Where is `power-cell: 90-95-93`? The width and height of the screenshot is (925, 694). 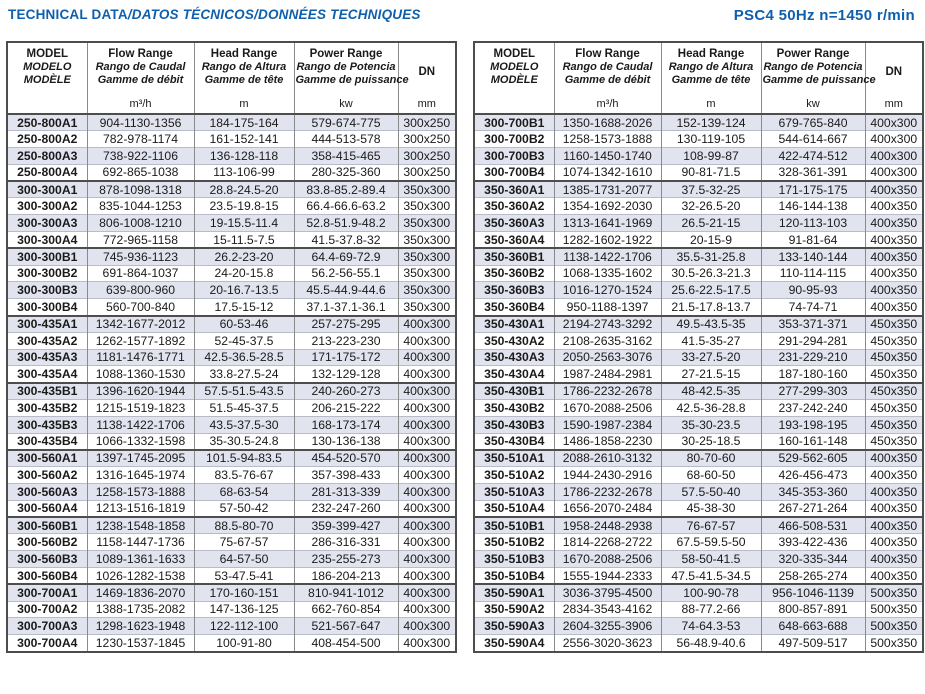 power-cell: 90-95-93 is located at coordinates (812, 290).